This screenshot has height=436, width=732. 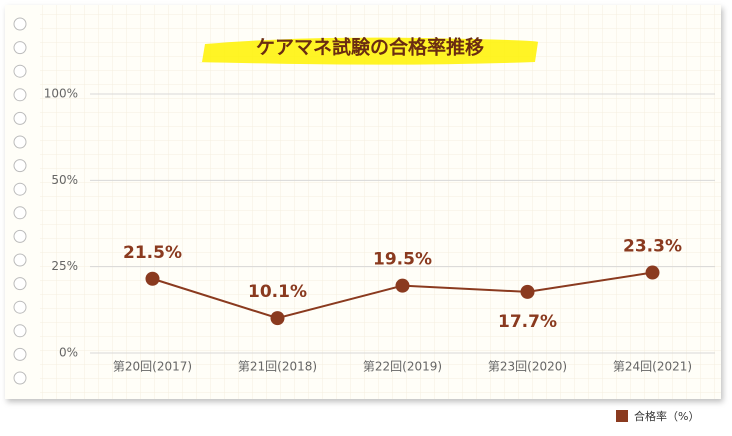 What do you see at coordinates (527, 322) in the screenshot?
I see `data-label: 17.7%` at bounding box center [527, 322].